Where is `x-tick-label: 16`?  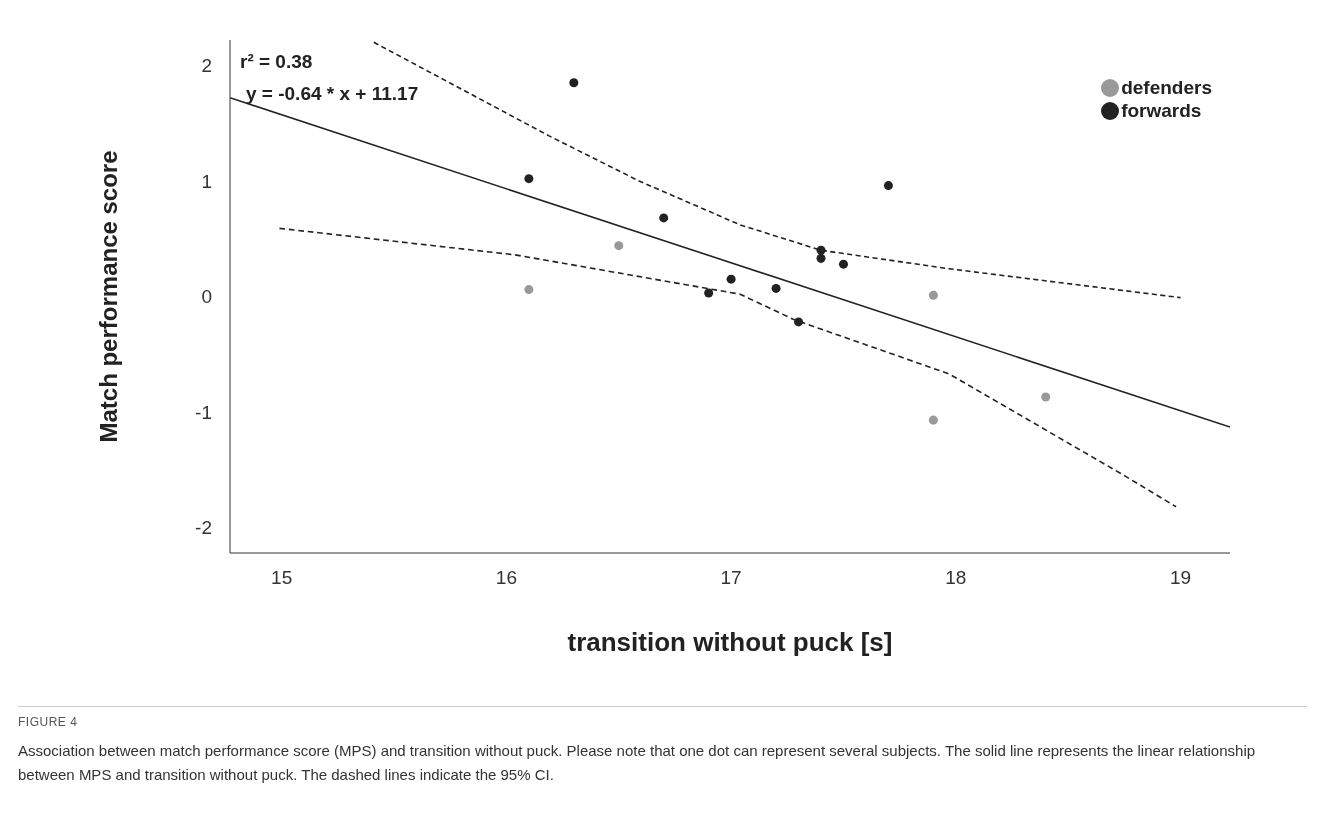 x-tick-label: 16 is located at coordinates (506, 578).